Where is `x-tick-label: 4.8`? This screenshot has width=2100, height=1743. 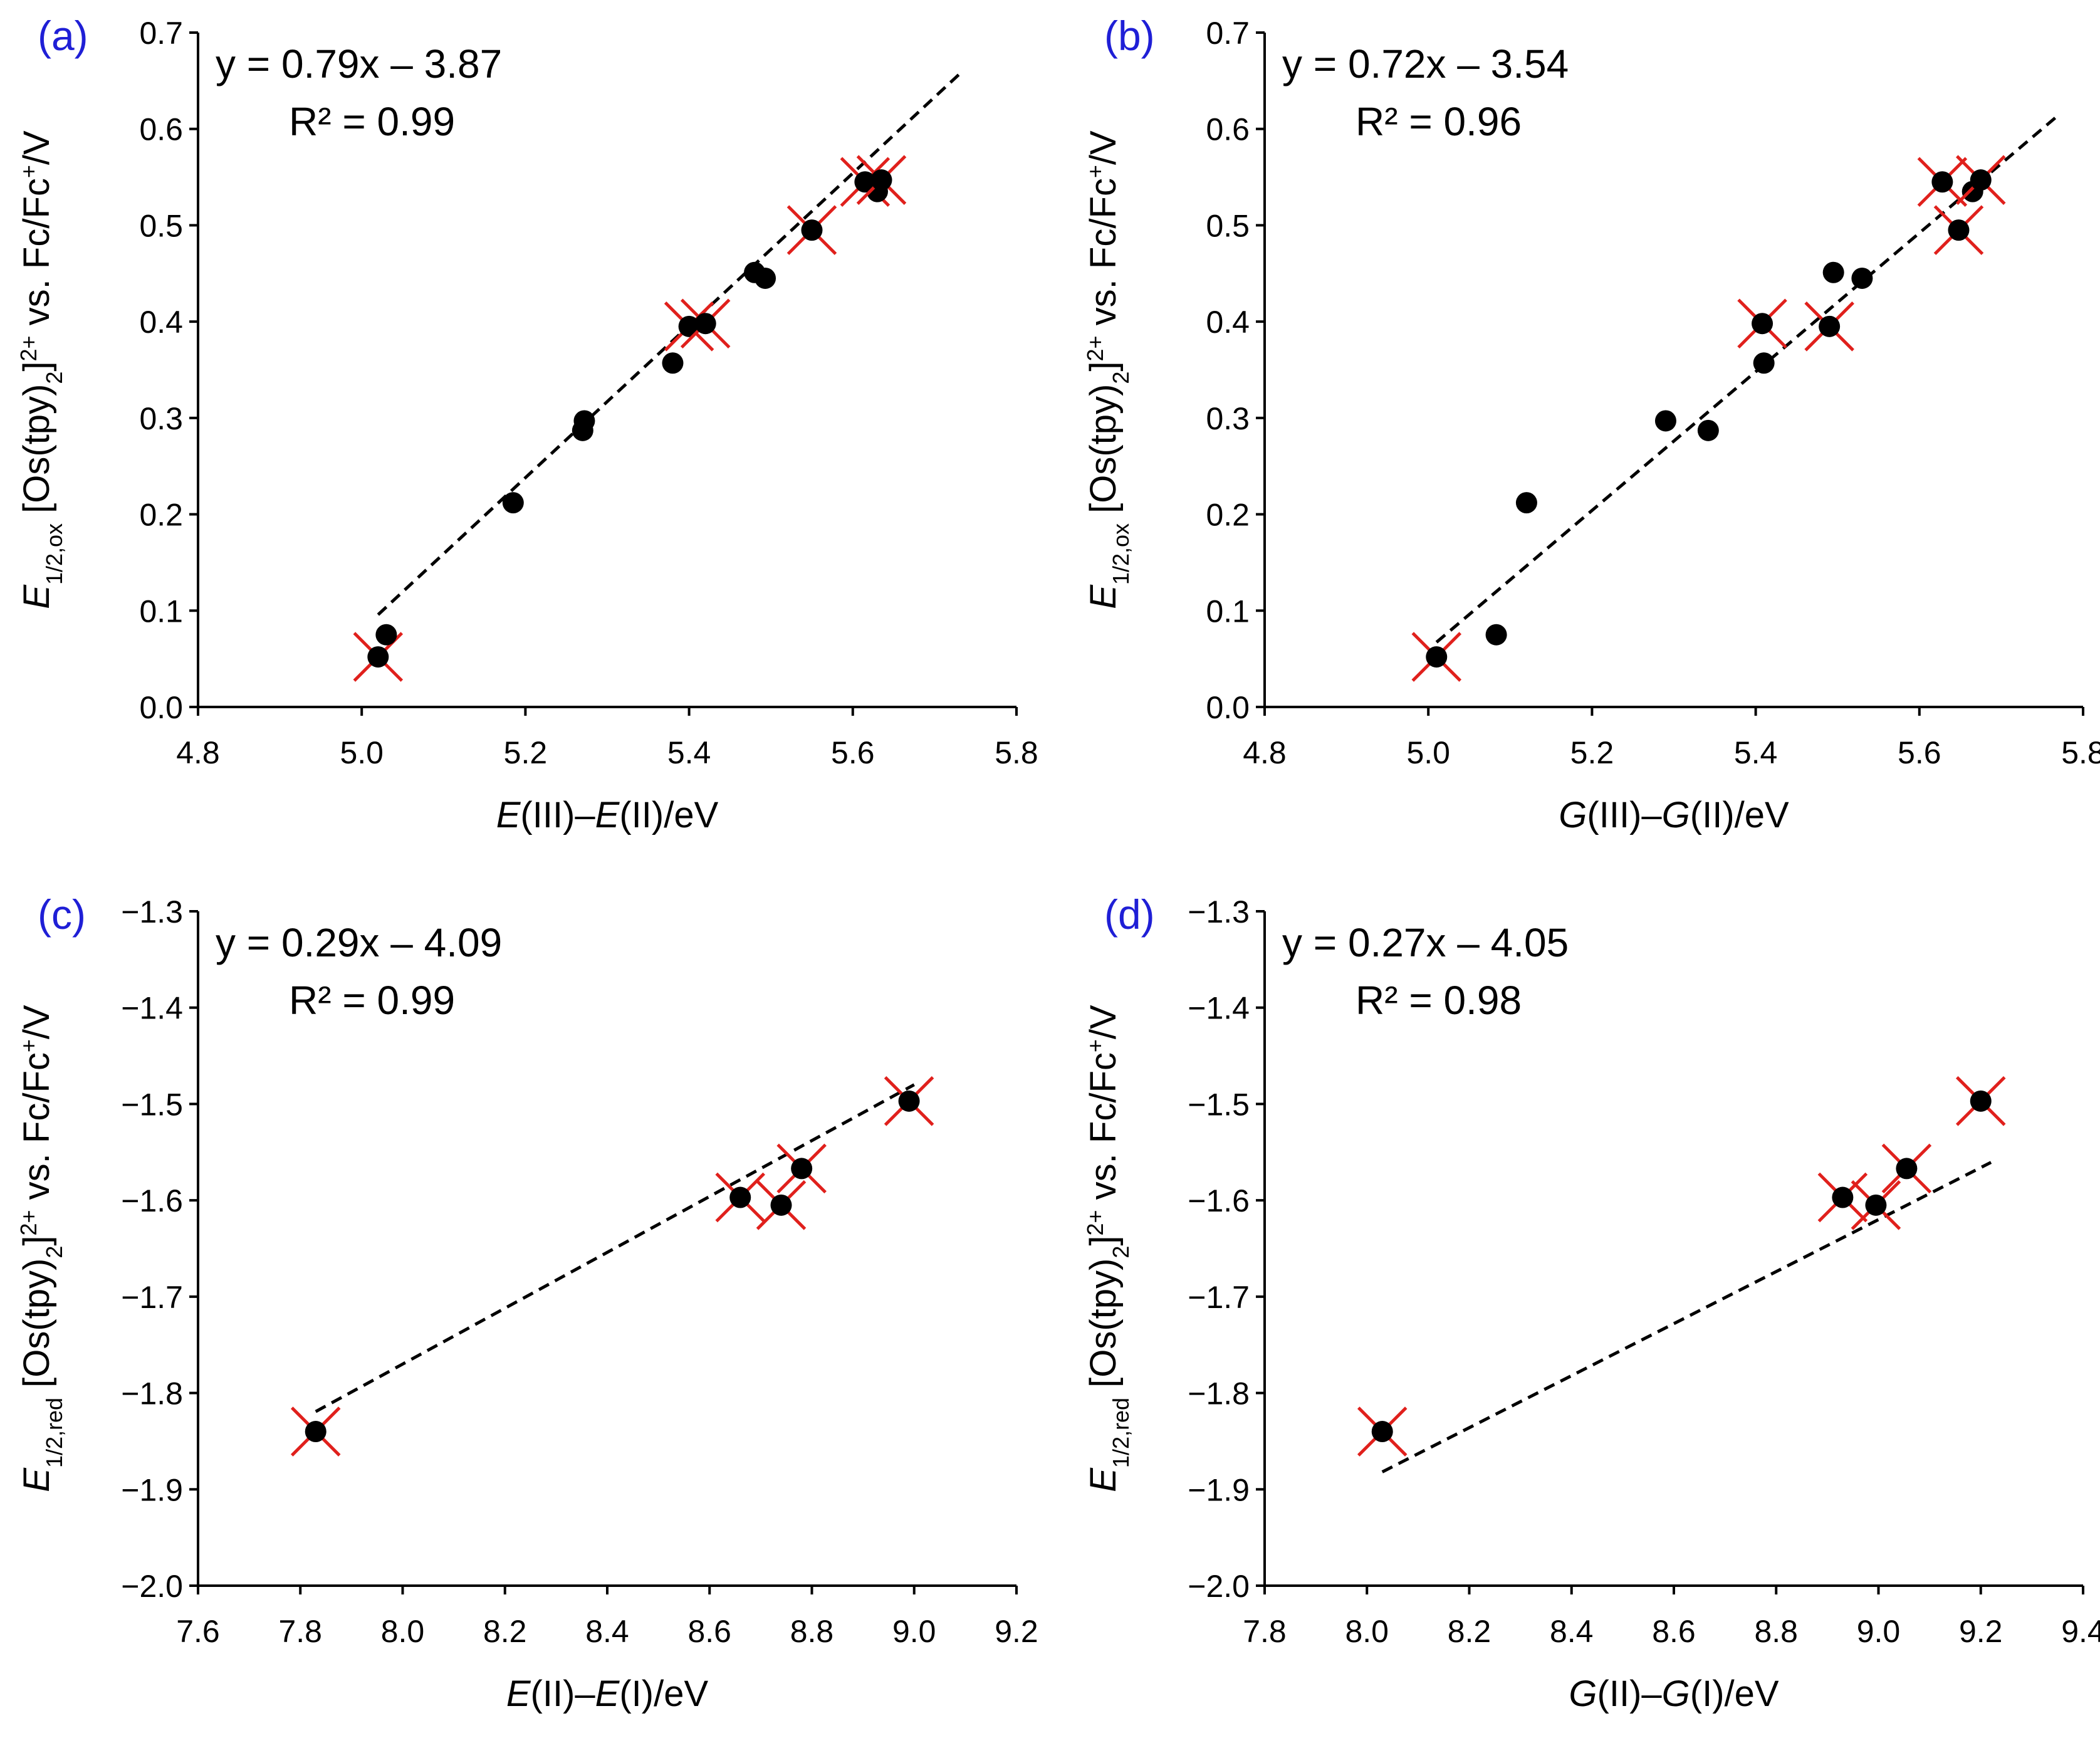 x-tick-label: 4.8 is located at coordinates (198, 752).